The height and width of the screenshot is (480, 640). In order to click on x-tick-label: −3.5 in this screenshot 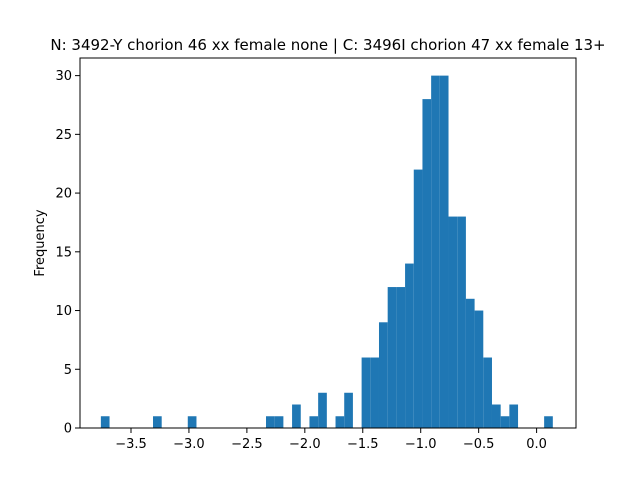, I will do `click(131, 444)`.